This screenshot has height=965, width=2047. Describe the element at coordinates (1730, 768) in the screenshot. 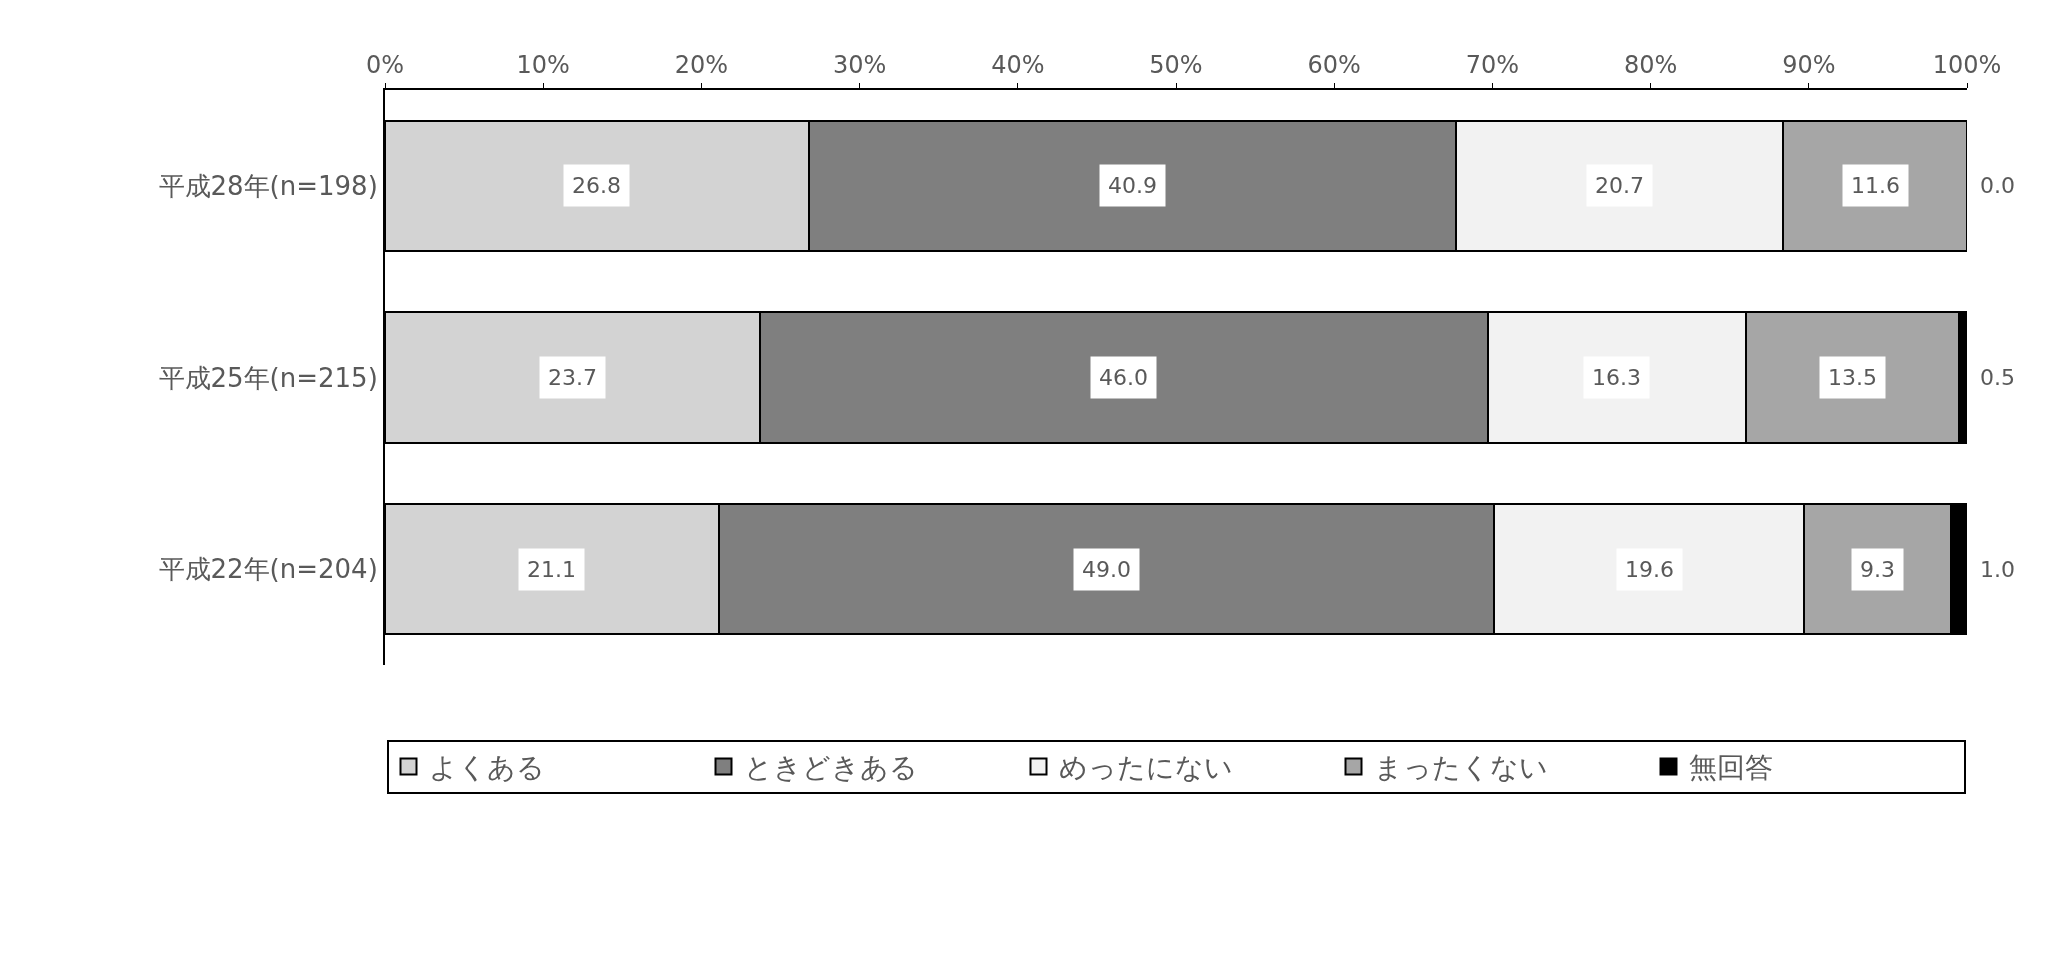

I see `legend-label: 無回答` at that location.